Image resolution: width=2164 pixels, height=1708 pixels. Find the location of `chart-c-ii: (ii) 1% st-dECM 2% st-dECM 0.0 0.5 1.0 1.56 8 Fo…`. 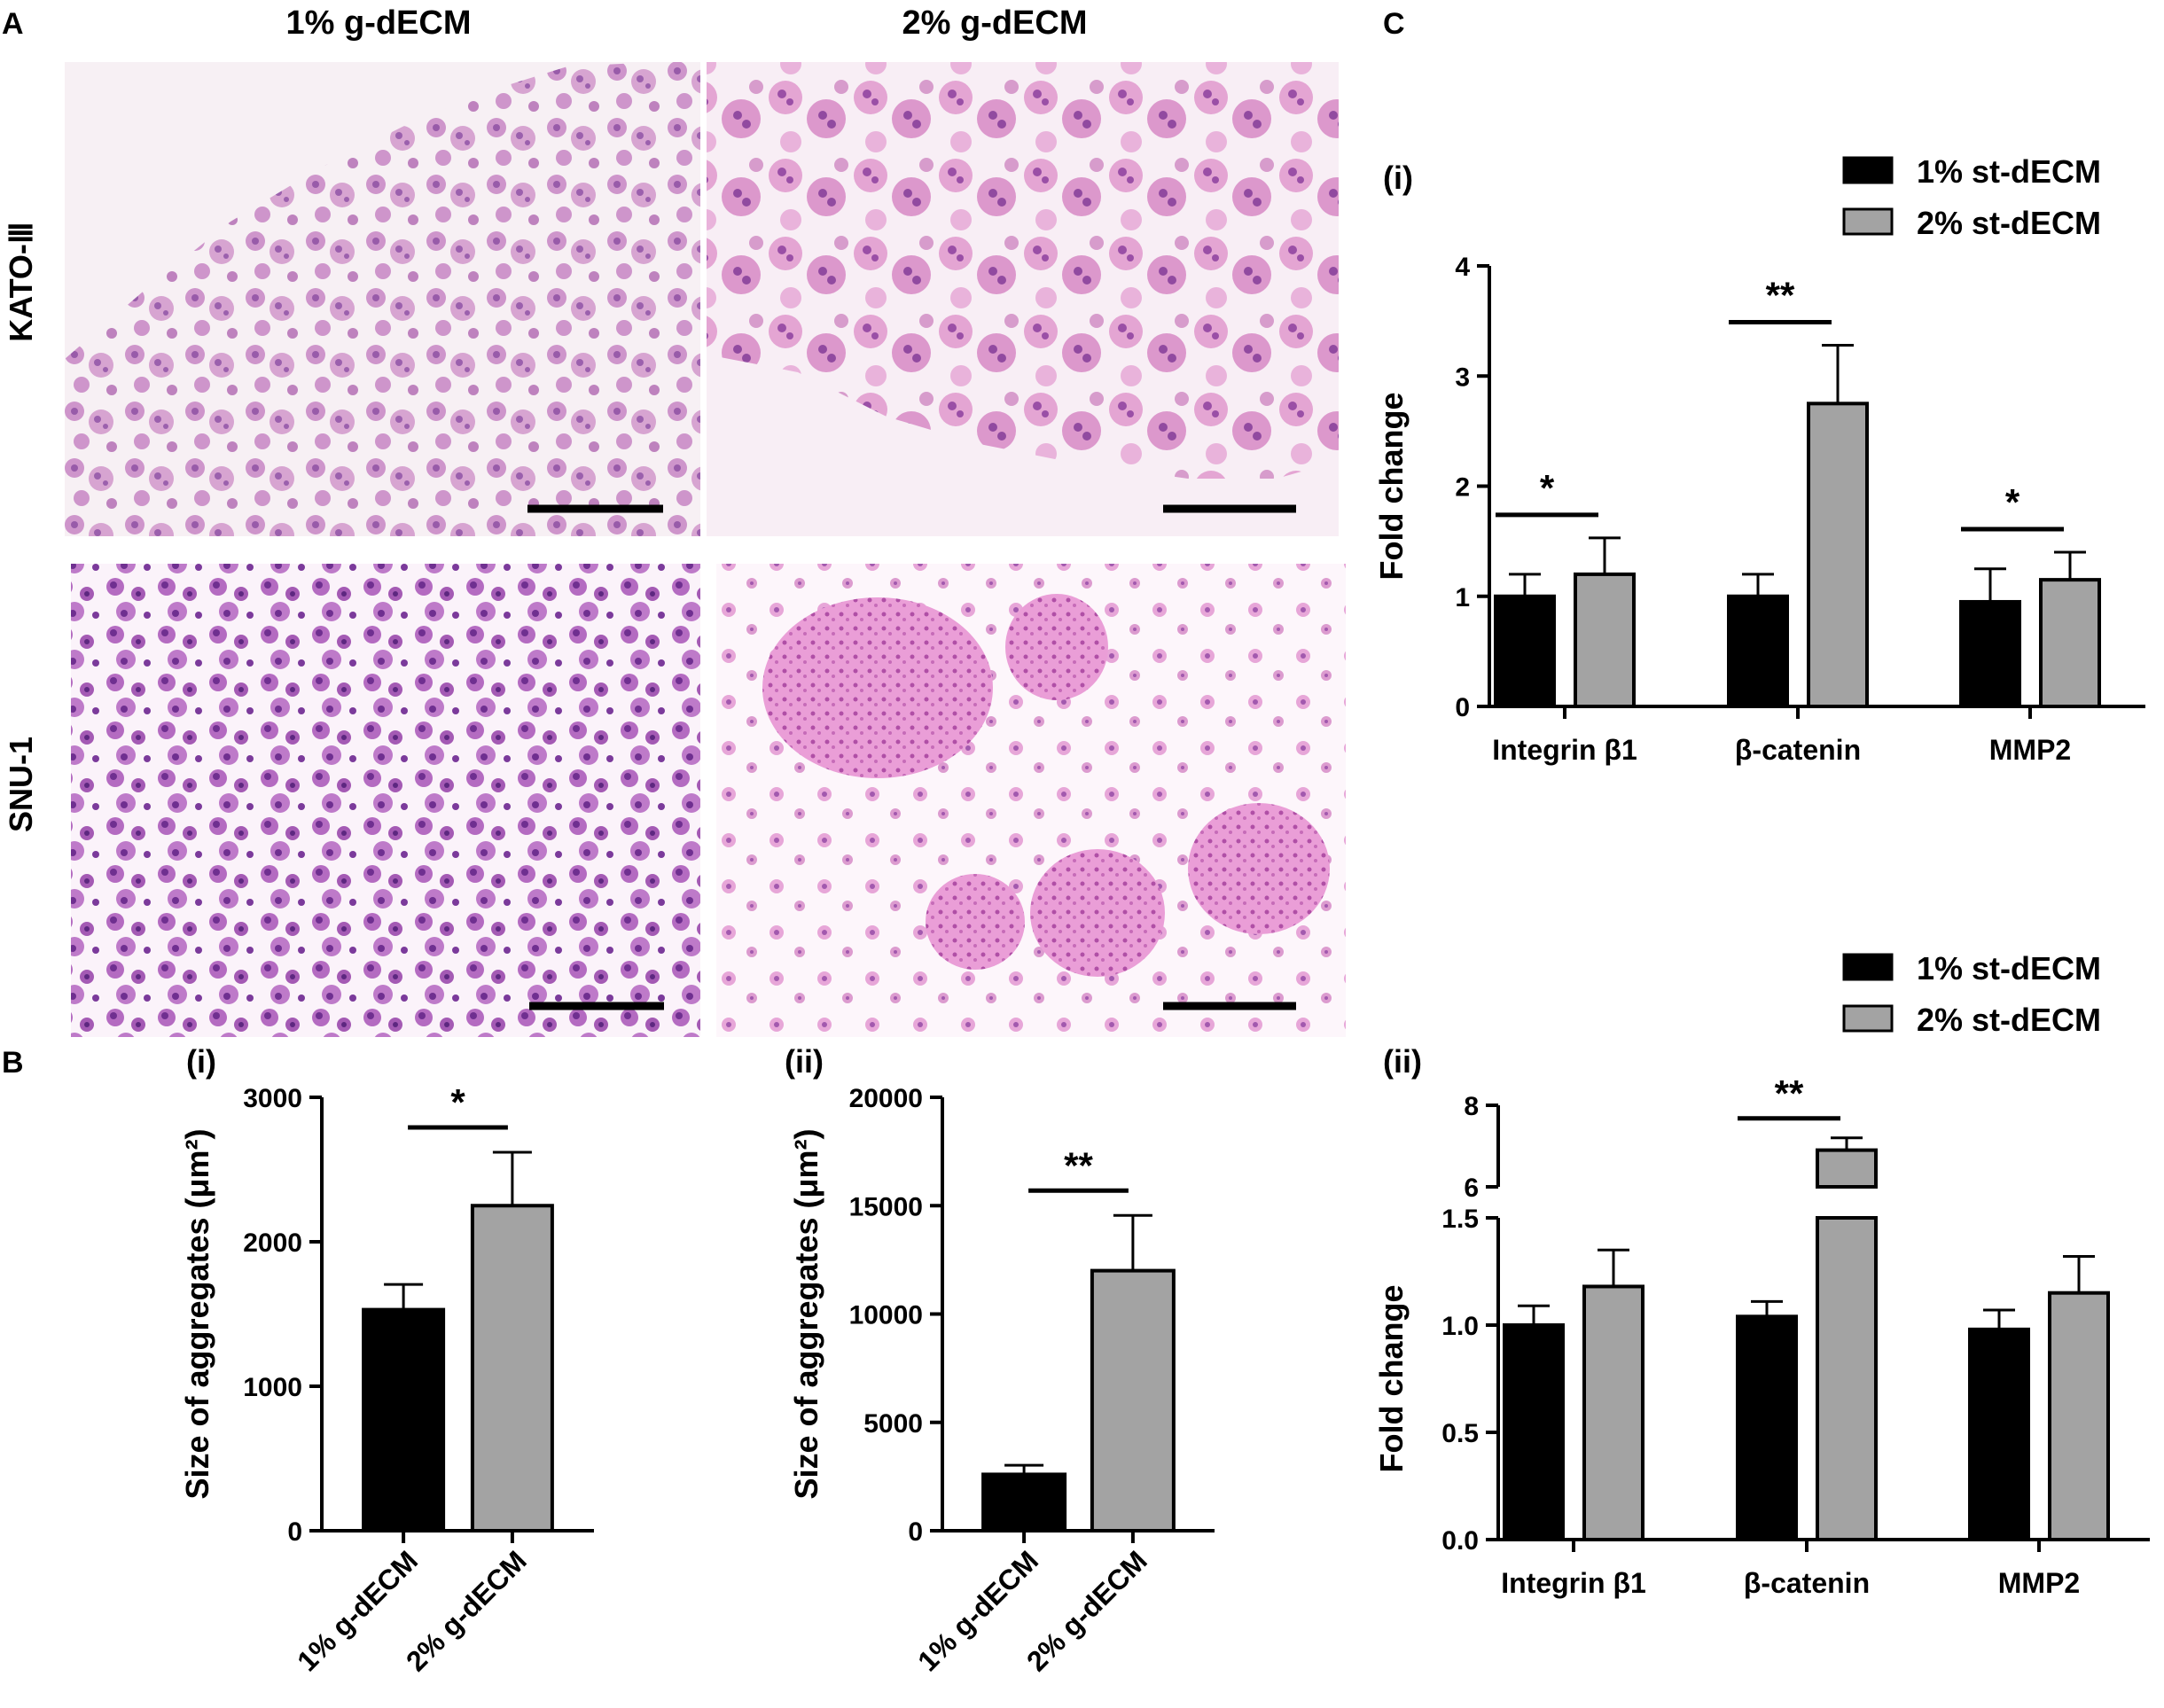

chart-c-ii: (ii) 1% st-dECM 2% st-dECM 0.0 0.5 1.0 1.56 8 Fo… is located at coordinates (1761, 1275).